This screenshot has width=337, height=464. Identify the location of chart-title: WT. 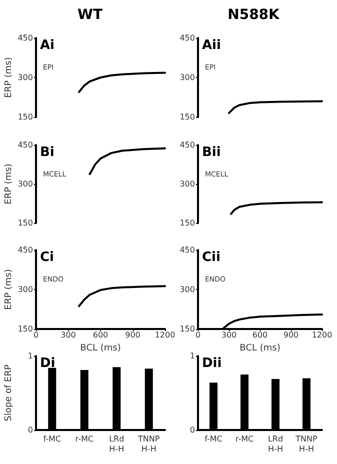
(90, 15).